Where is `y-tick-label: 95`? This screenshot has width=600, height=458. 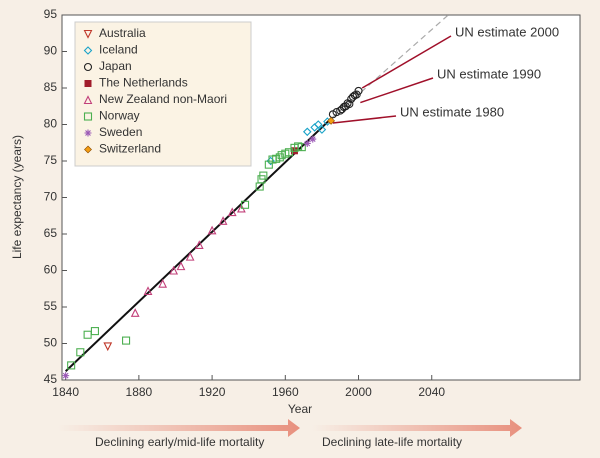
y-tick-label: 95 is located at coordinates (51, 14).